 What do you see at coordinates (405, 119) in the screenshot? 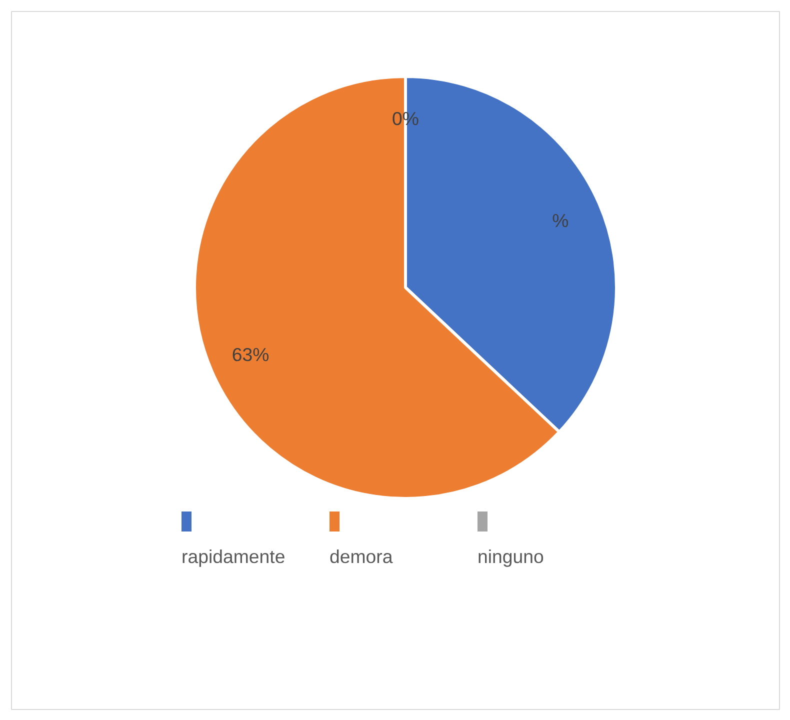
I see `text: 0%` at bounding box center [405, 119].